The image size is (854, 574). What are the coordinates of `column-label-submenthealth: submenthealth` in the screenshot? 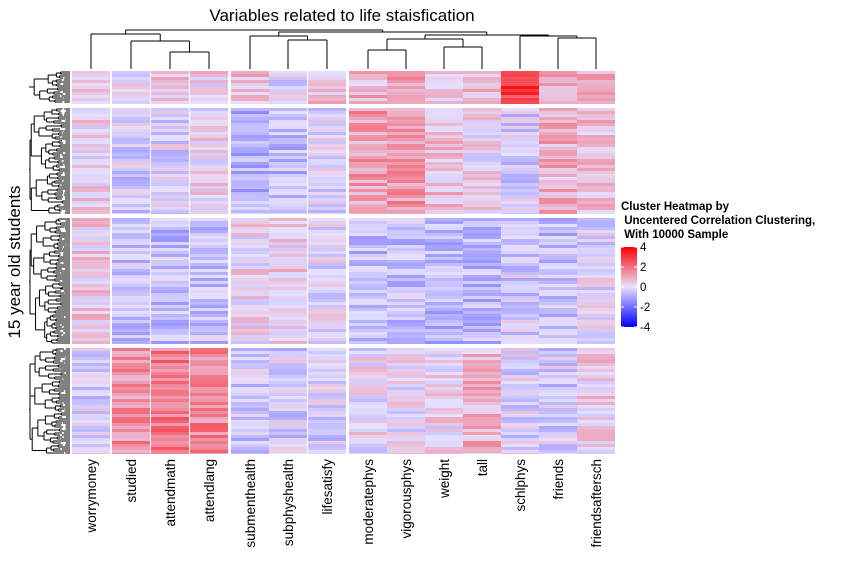 It's located at (250, 503).